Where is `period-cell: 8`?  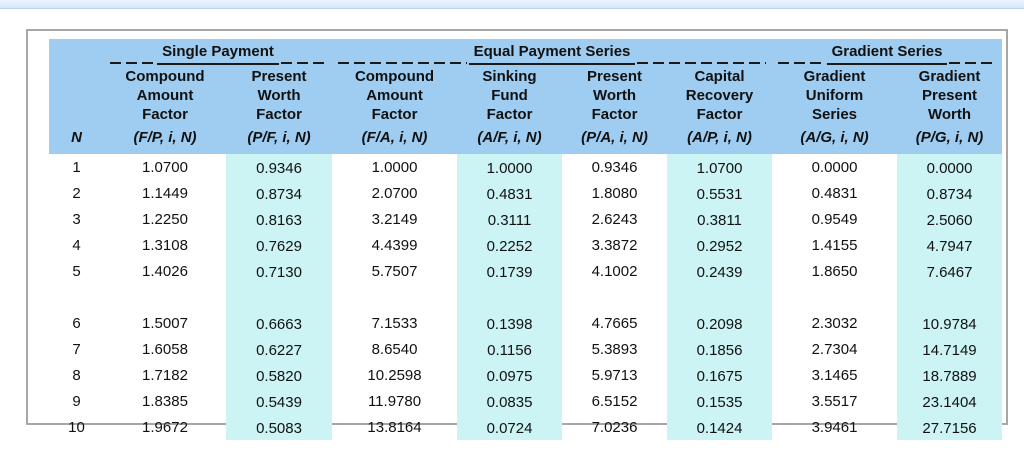
period-cell: 8 is located at coordinates (76, 375).